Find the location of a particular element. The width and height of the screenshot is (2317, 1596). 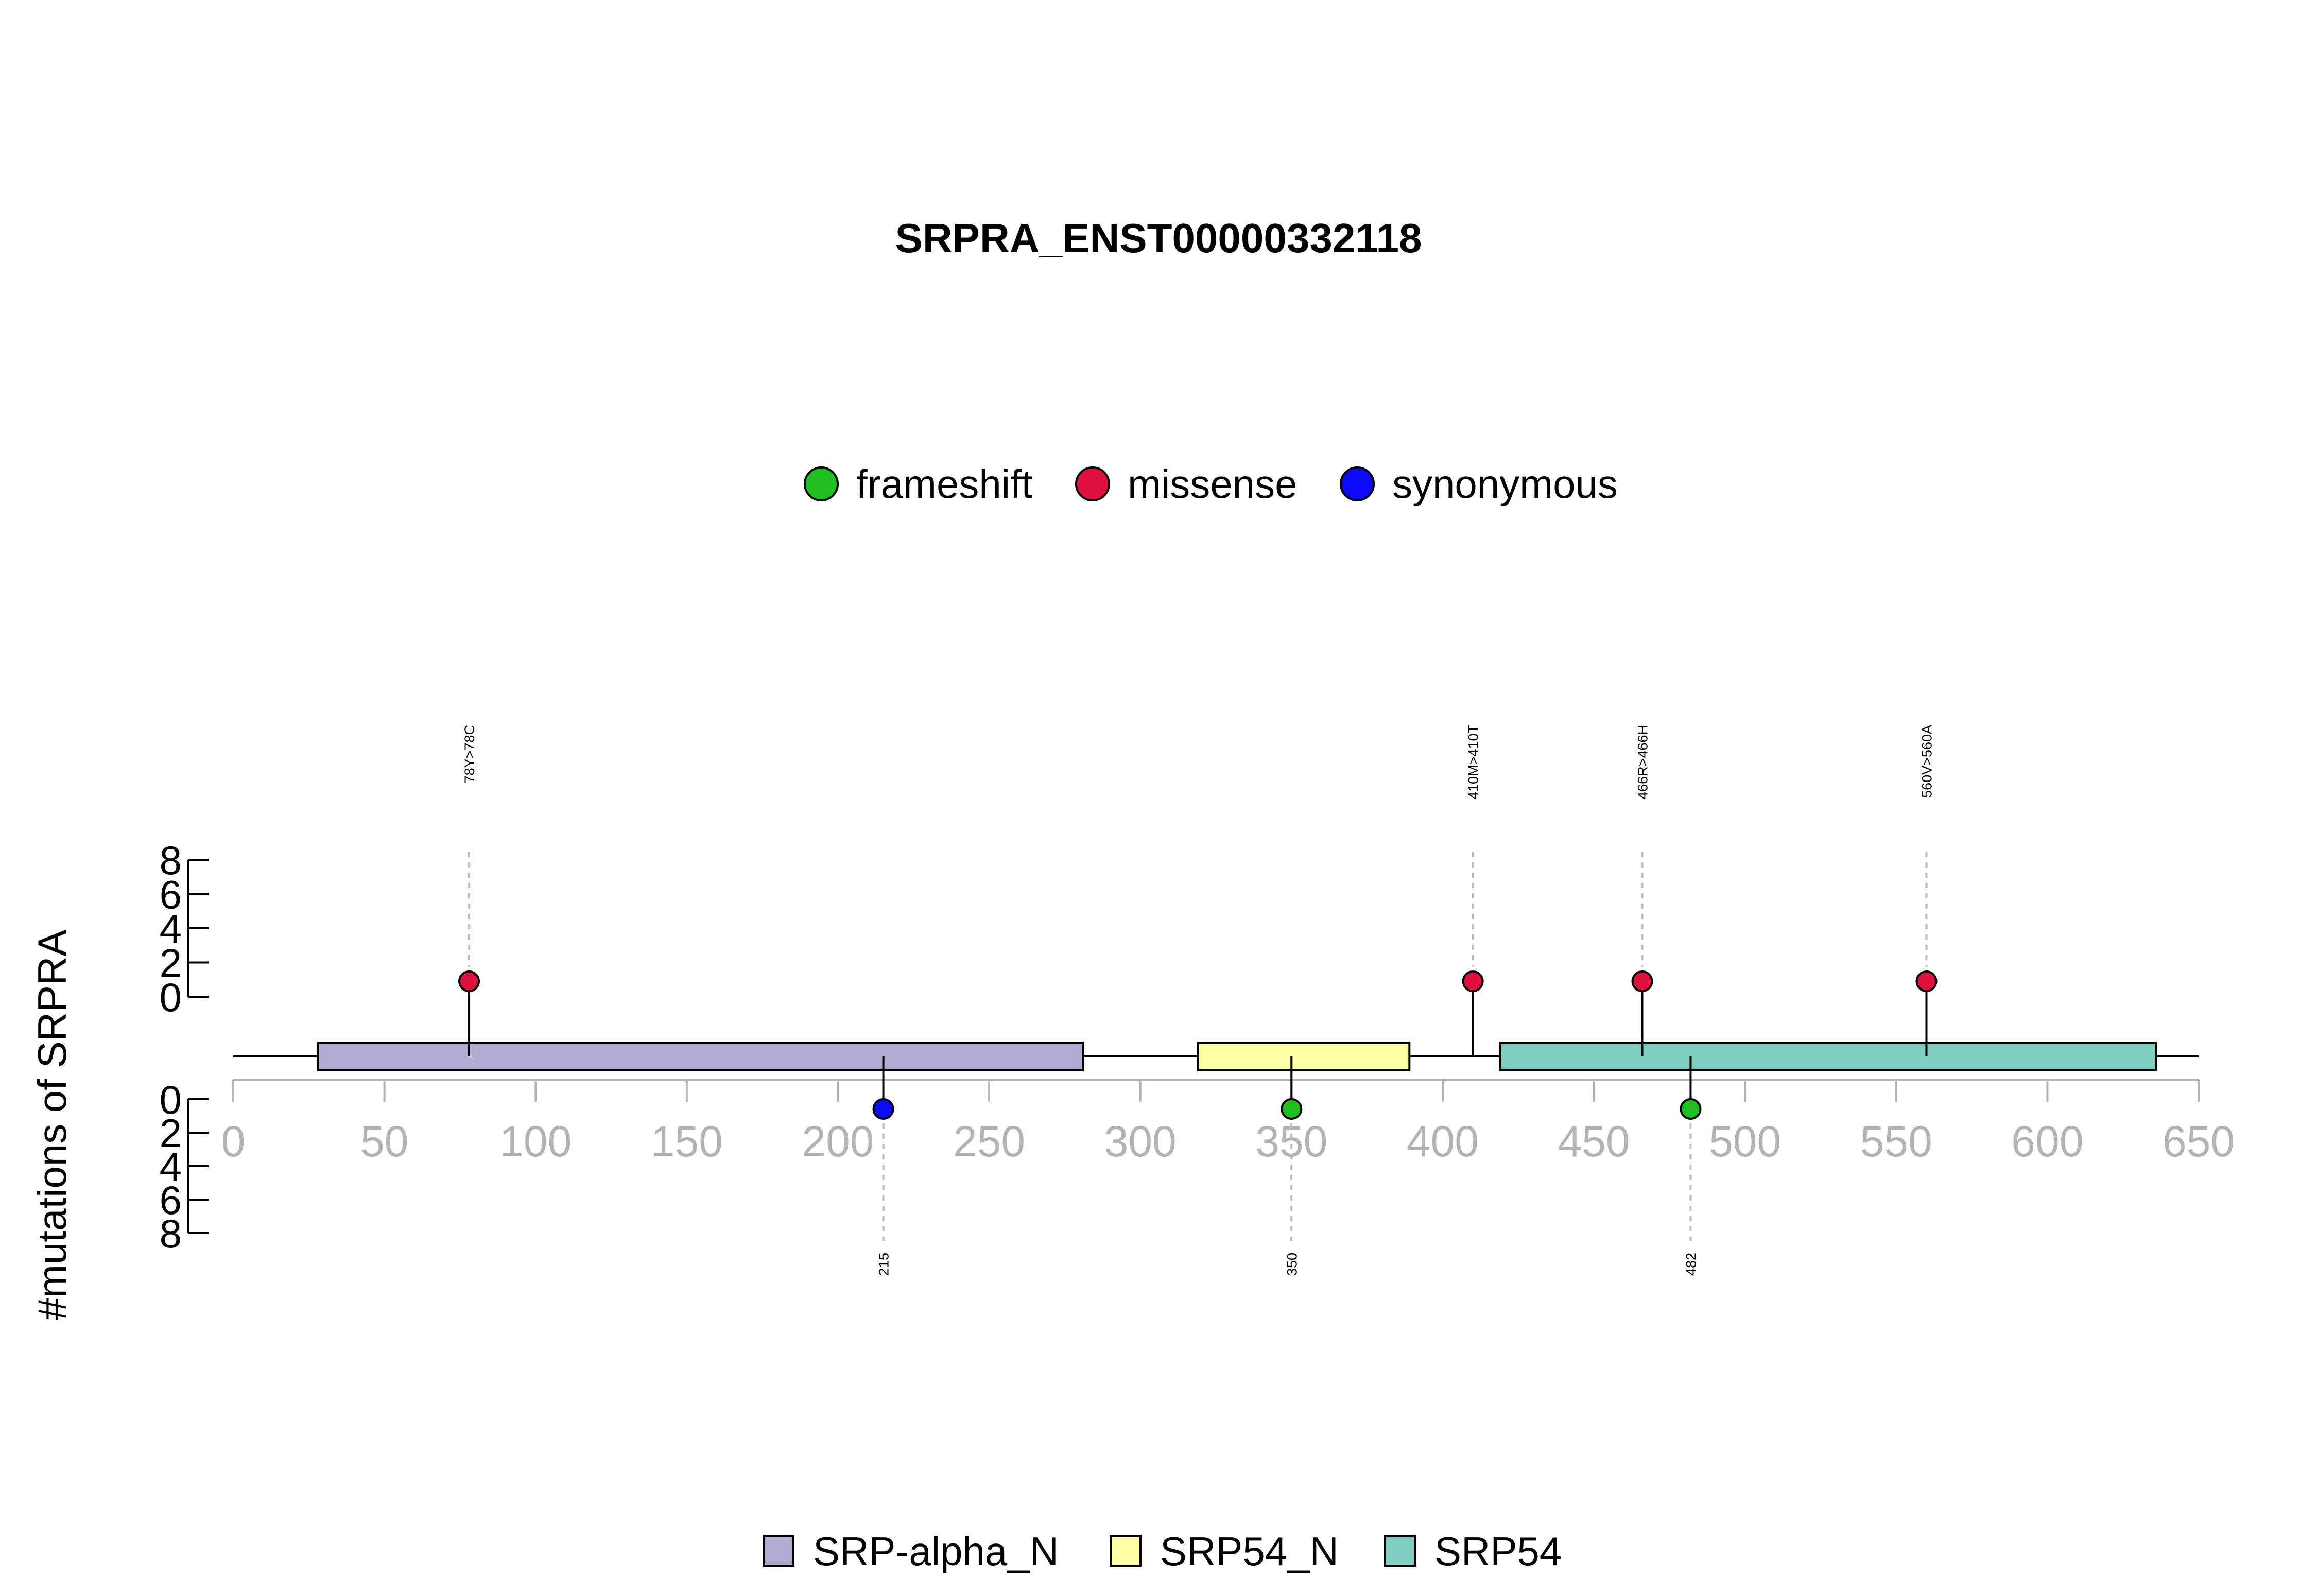

x-tick-label: 300 is located at coordinates (1140, 1141).